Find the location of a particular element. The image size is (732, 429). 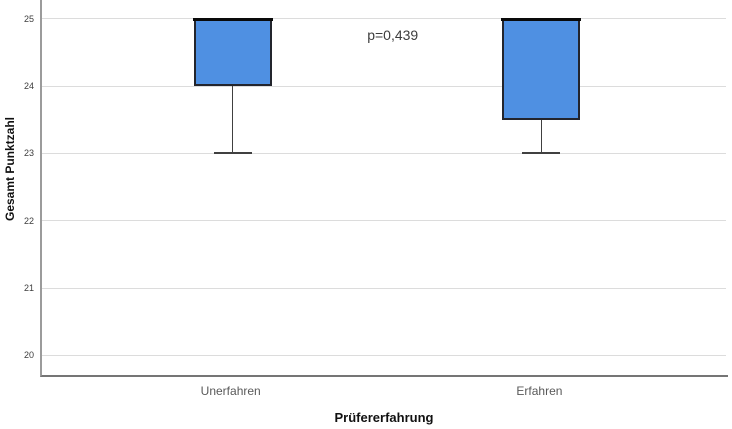

y-tick-label-22: 22 is located at coordinates (28, 220).